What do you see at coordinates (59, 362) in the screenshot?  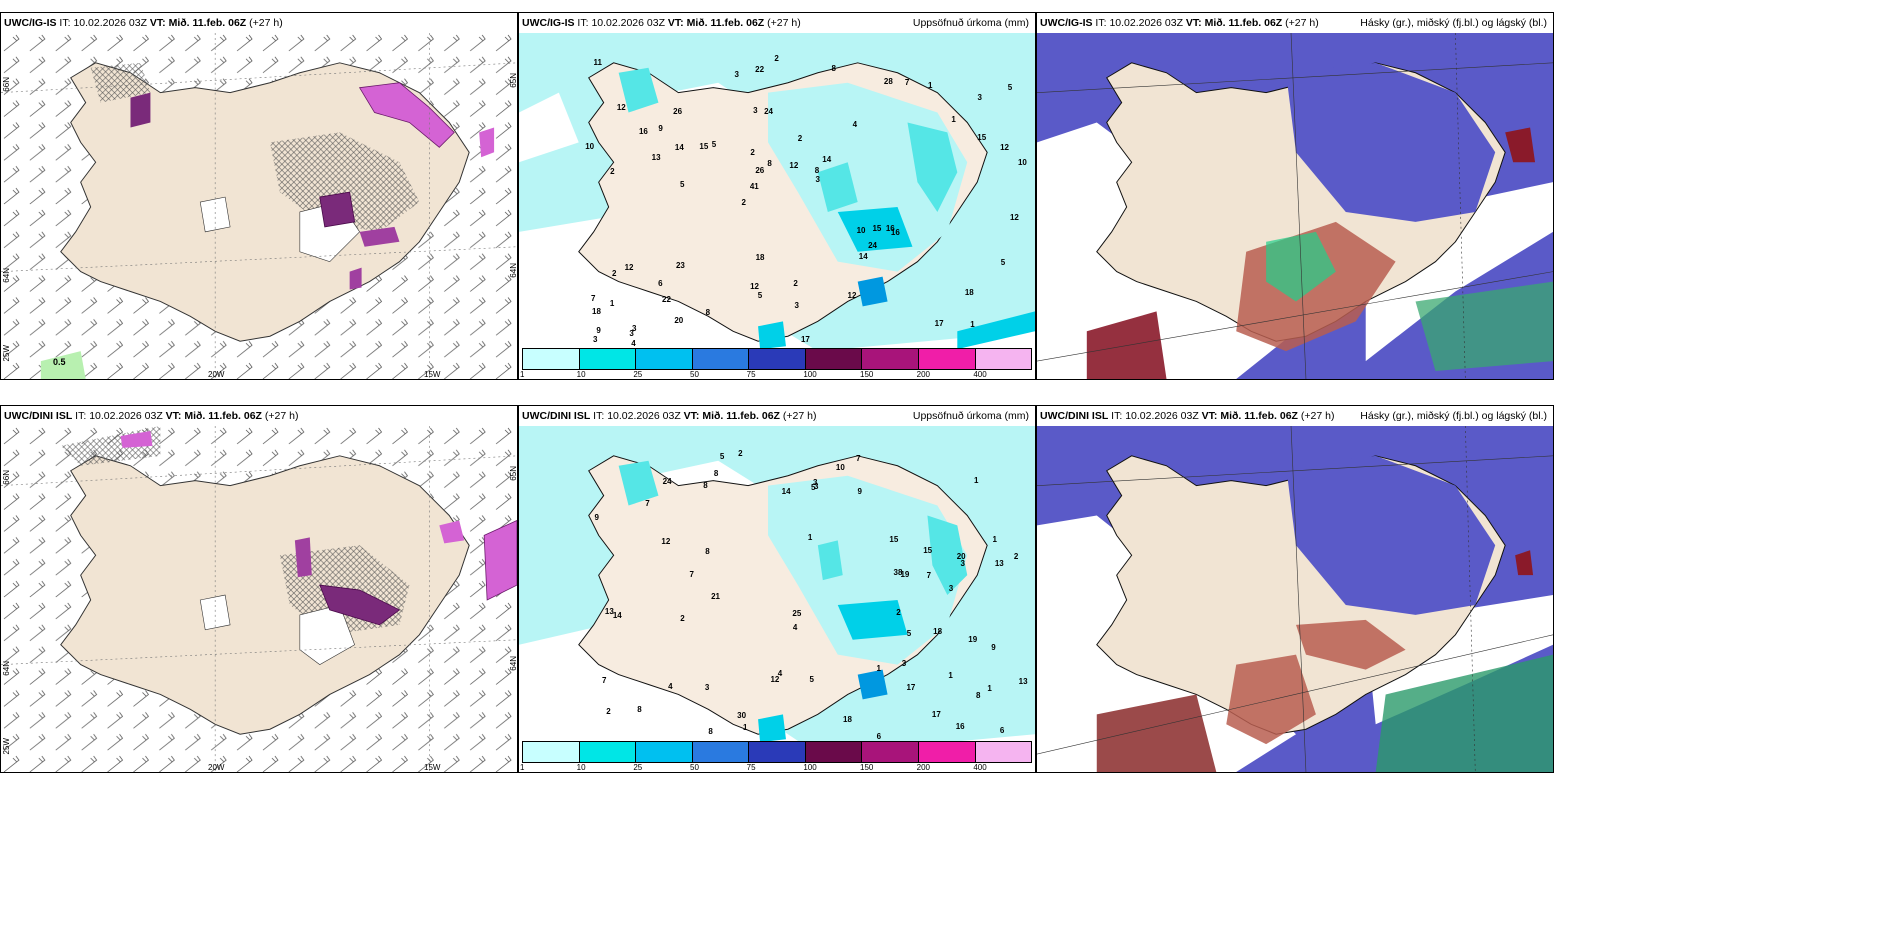 I see `value-label-0-5: 0.5` at bounding box center [59, 362].